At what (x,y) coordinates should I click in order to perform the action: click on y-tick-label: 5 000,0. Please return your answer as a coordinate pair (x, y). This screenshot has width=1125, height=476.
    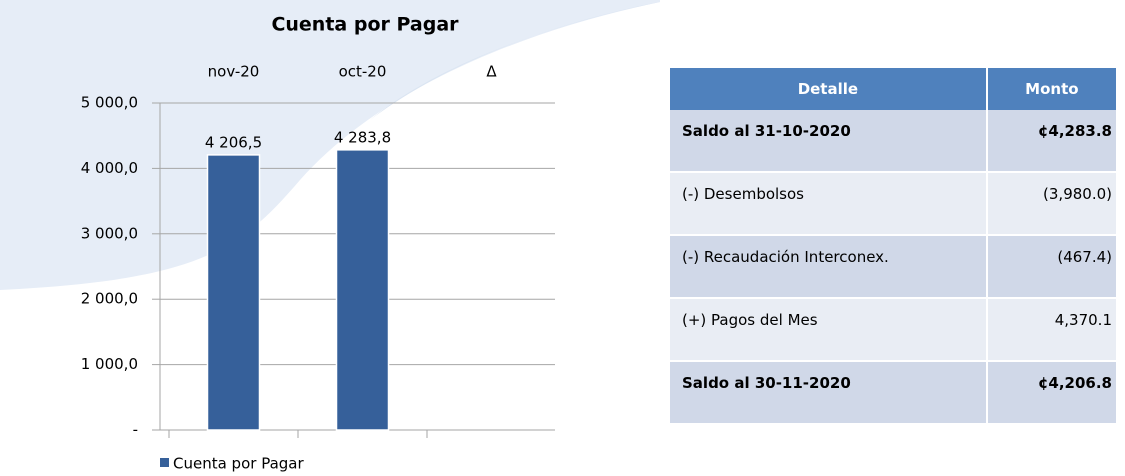
    Looking at the image, I should click on (109, 103).